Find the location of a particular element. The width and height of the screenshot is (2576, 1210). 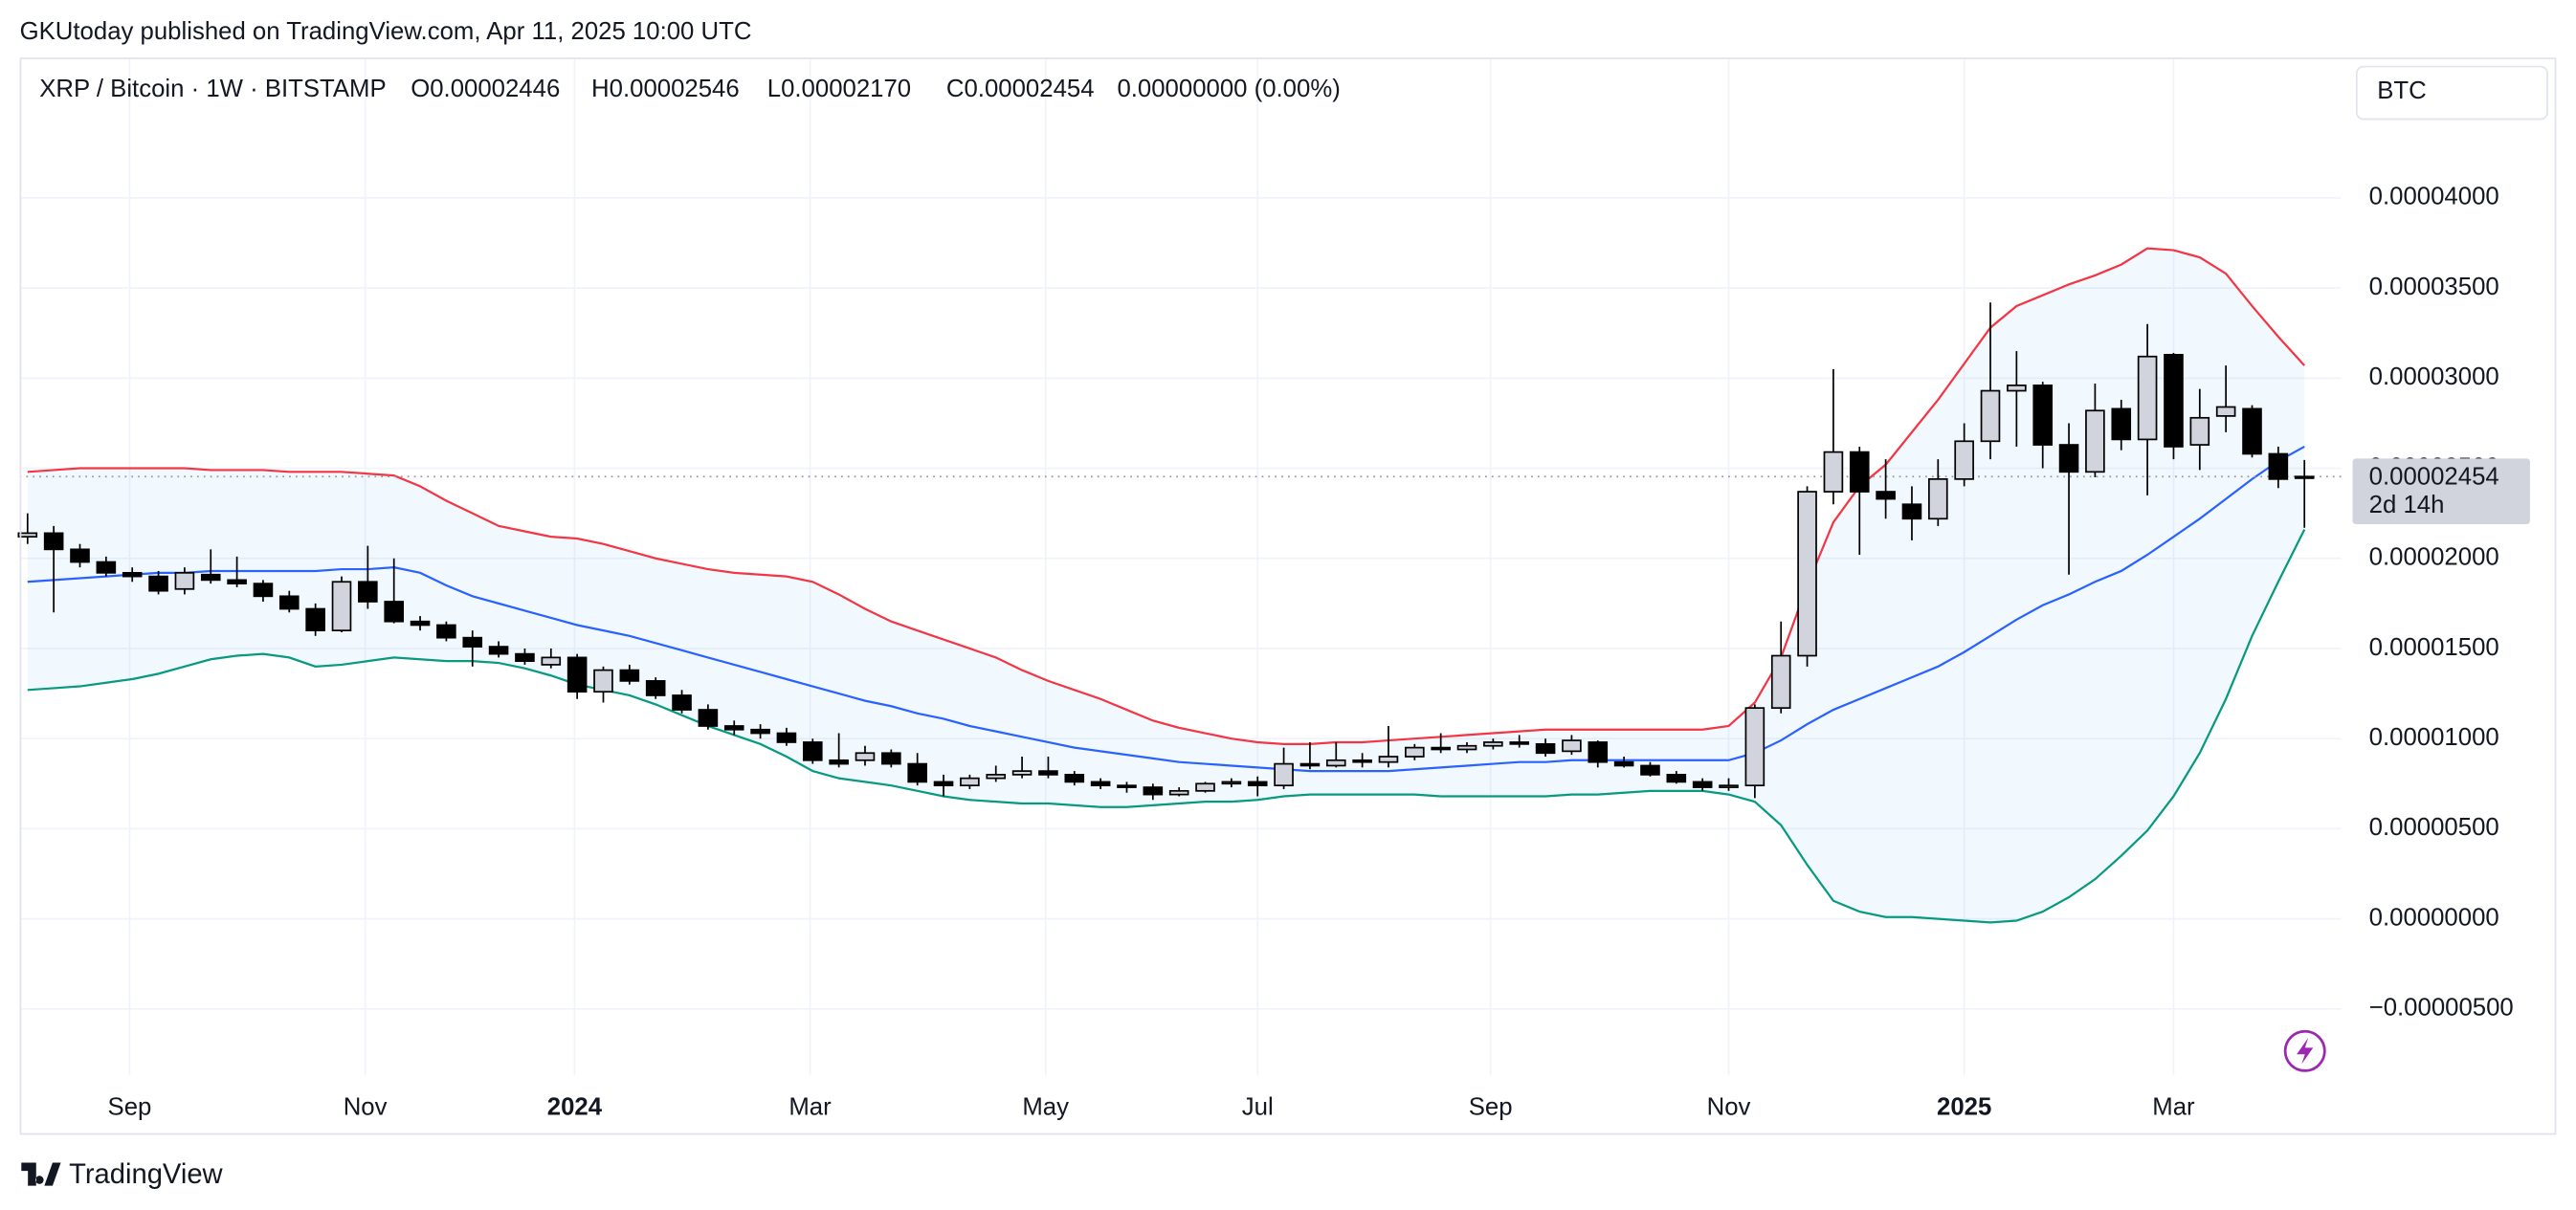

ohlc-high: H0.00002546 is located at coordinates (665, 89).